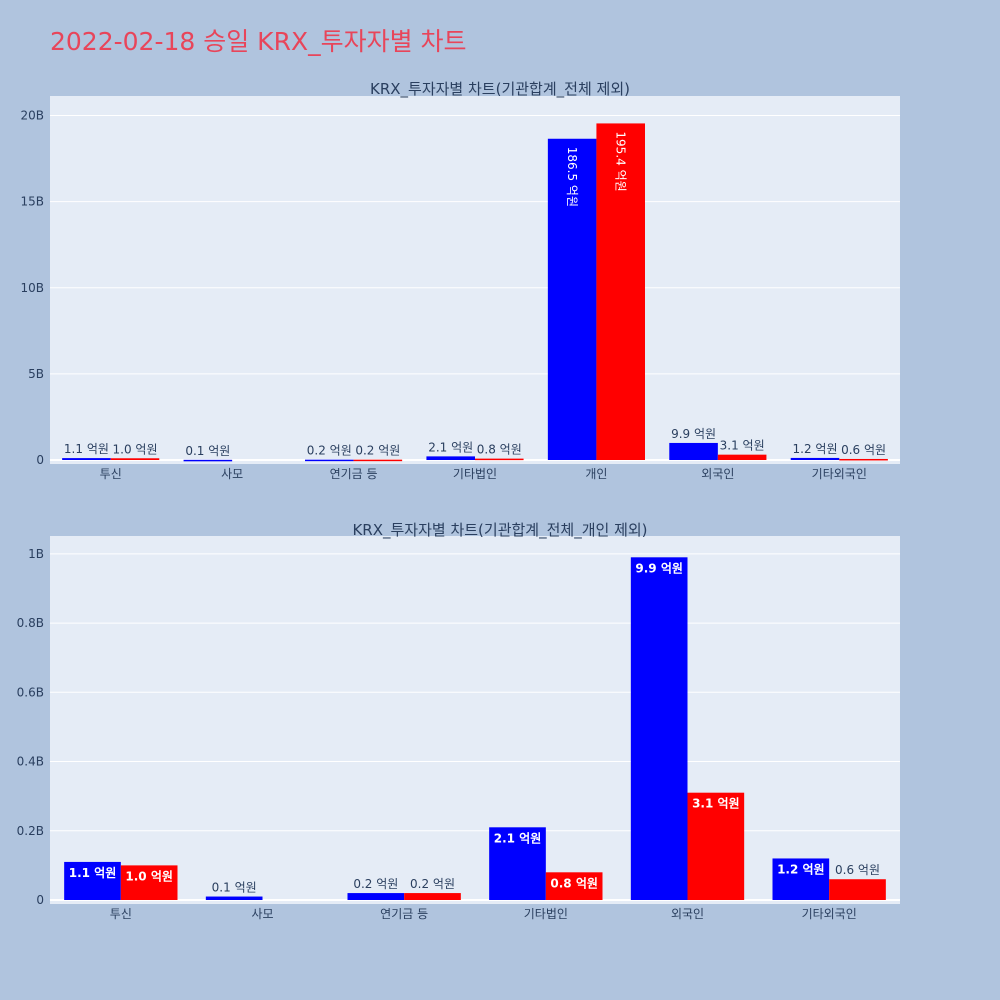 Image resolution: width=1000 pixels, height=1000 pixels. What do you see at coordinates (572, 177) in the screenshot?
I see `bar-label: 186.5 억원` at bounding box center [572, 177].